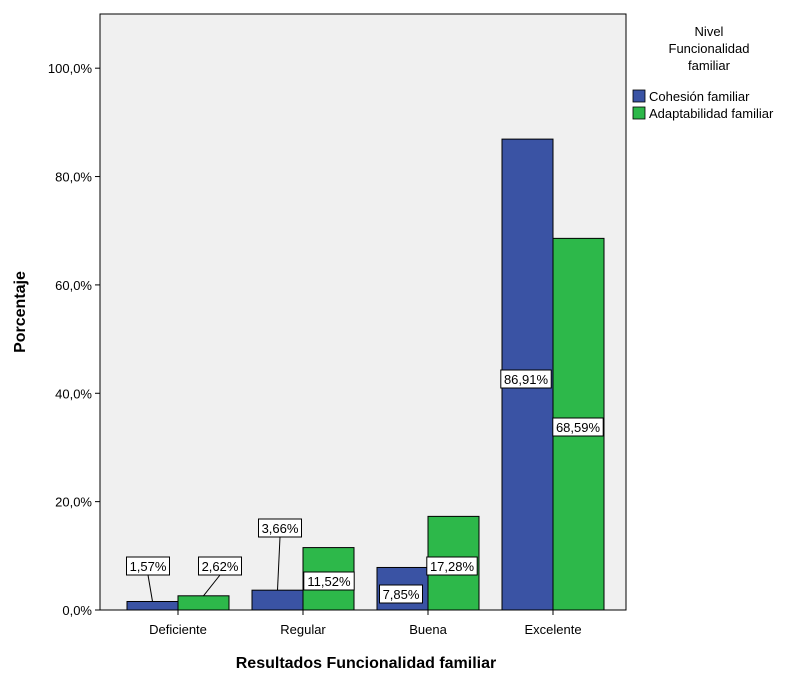  What do you see at coordinates (74, 339) in the screenshot?
I see `y-axis: 0,0% 20,0% 40,0% 60,0% 80,0% 100,0%` at bounding box center [74, 339].